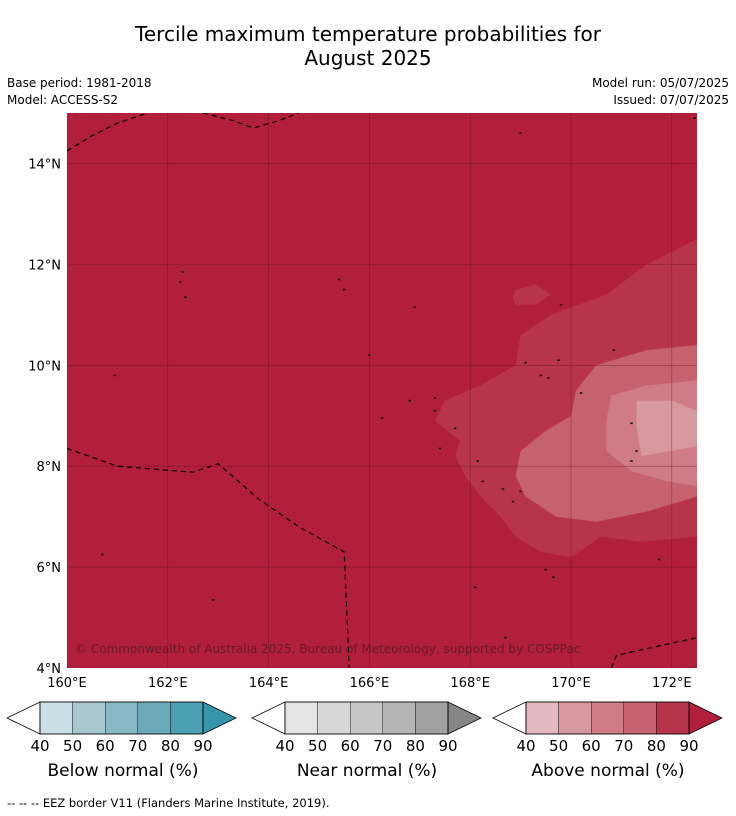 Image resolution: width=736 pixels, height=816 pixels. Describe the element at coordinates (123, 771) in the screenshot. I see `legend-label-below: Below normal (%)` at that location.